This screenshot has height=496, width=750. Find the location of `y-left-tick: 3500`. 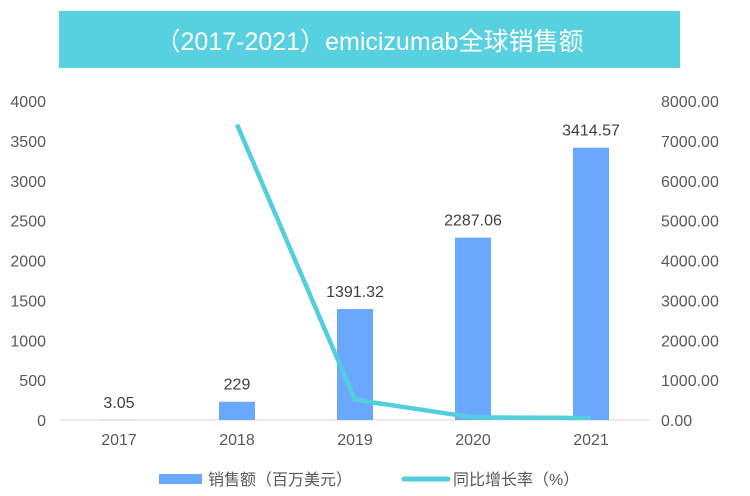

y-left-tick: 3500 is located at coordinates (28, 142).